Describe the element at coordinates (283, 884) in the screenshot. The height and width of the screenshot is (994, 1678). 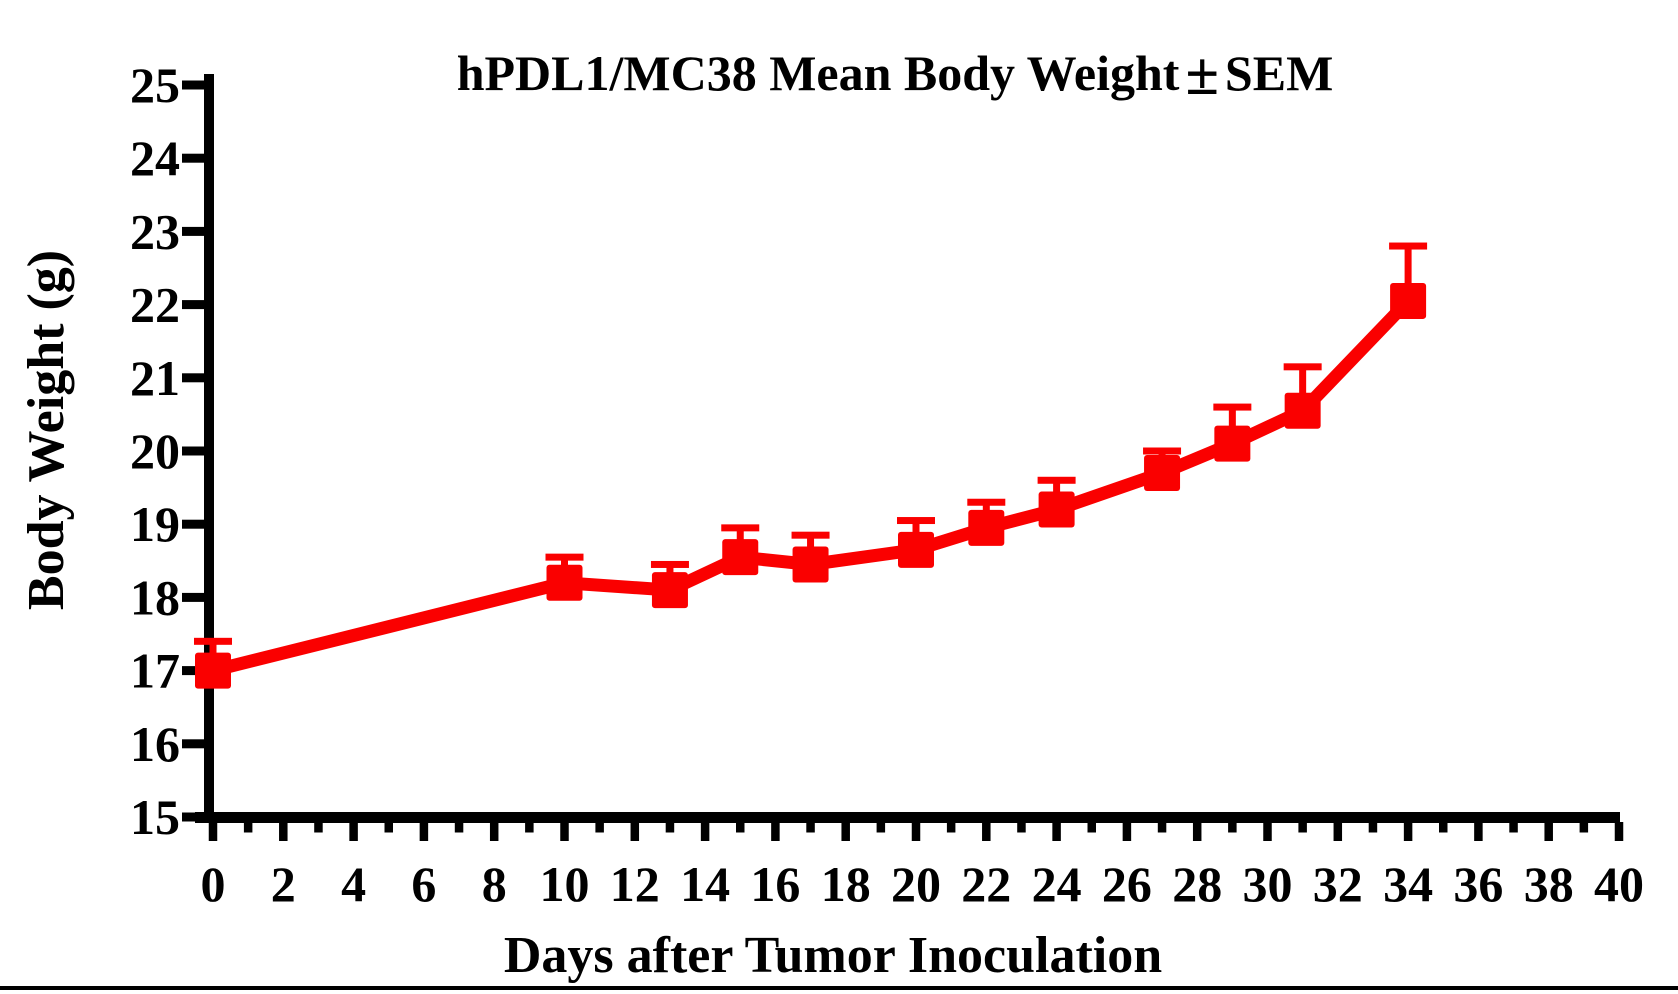
I see `x-tick-label: 2` at that location.